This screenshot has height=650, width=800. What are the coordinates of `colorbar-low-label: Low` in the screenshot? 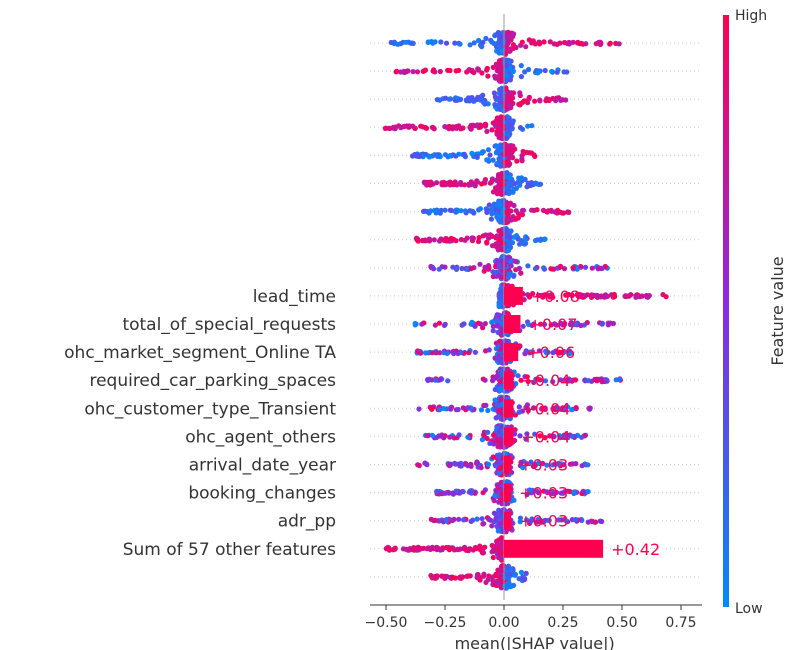 It's located at (749, 609).